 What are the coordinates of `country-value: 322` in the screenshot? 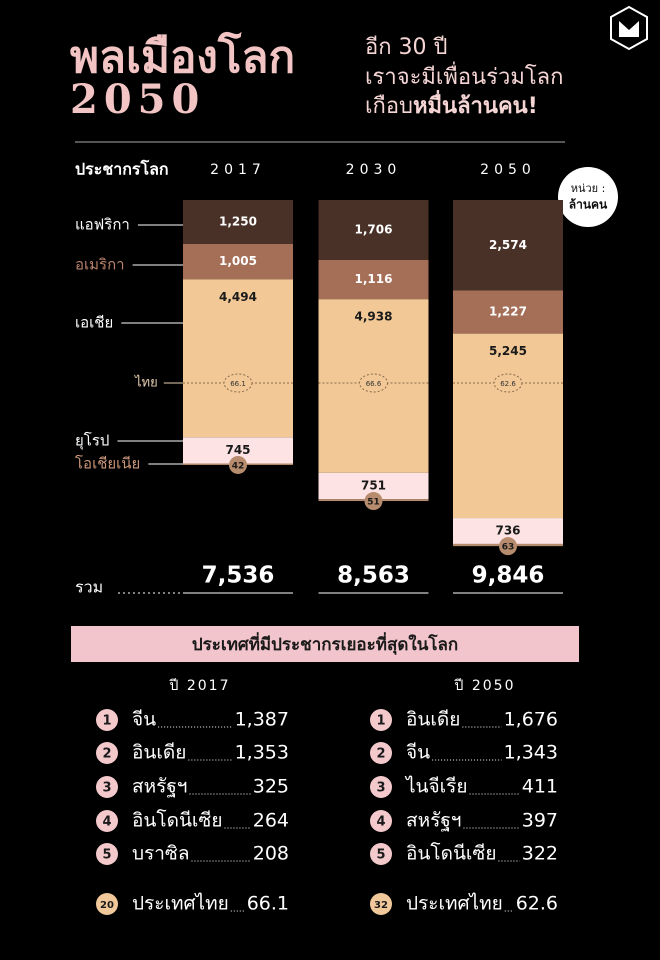 It's located at (540, 854).